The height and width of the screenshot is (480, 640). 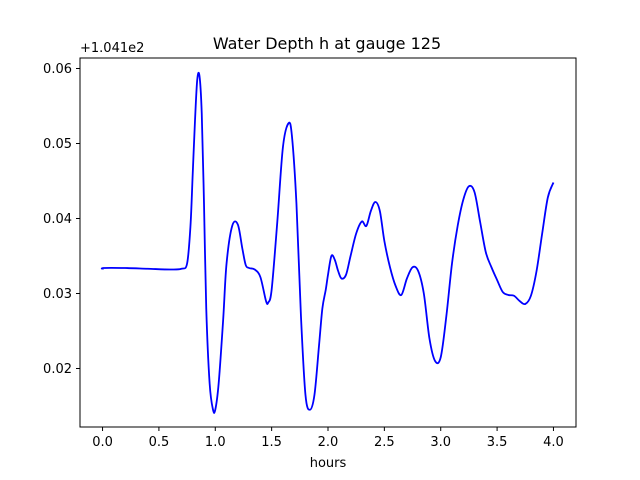 I want to click on y-tick-label: 0.04, so click(x=57, y=219).